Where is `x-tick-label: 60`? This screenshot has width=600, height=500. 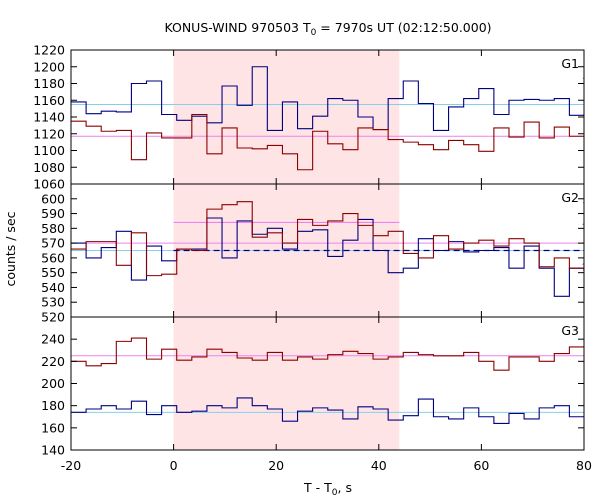
x-tick-label: 60 is located at coordinates (481, 465).